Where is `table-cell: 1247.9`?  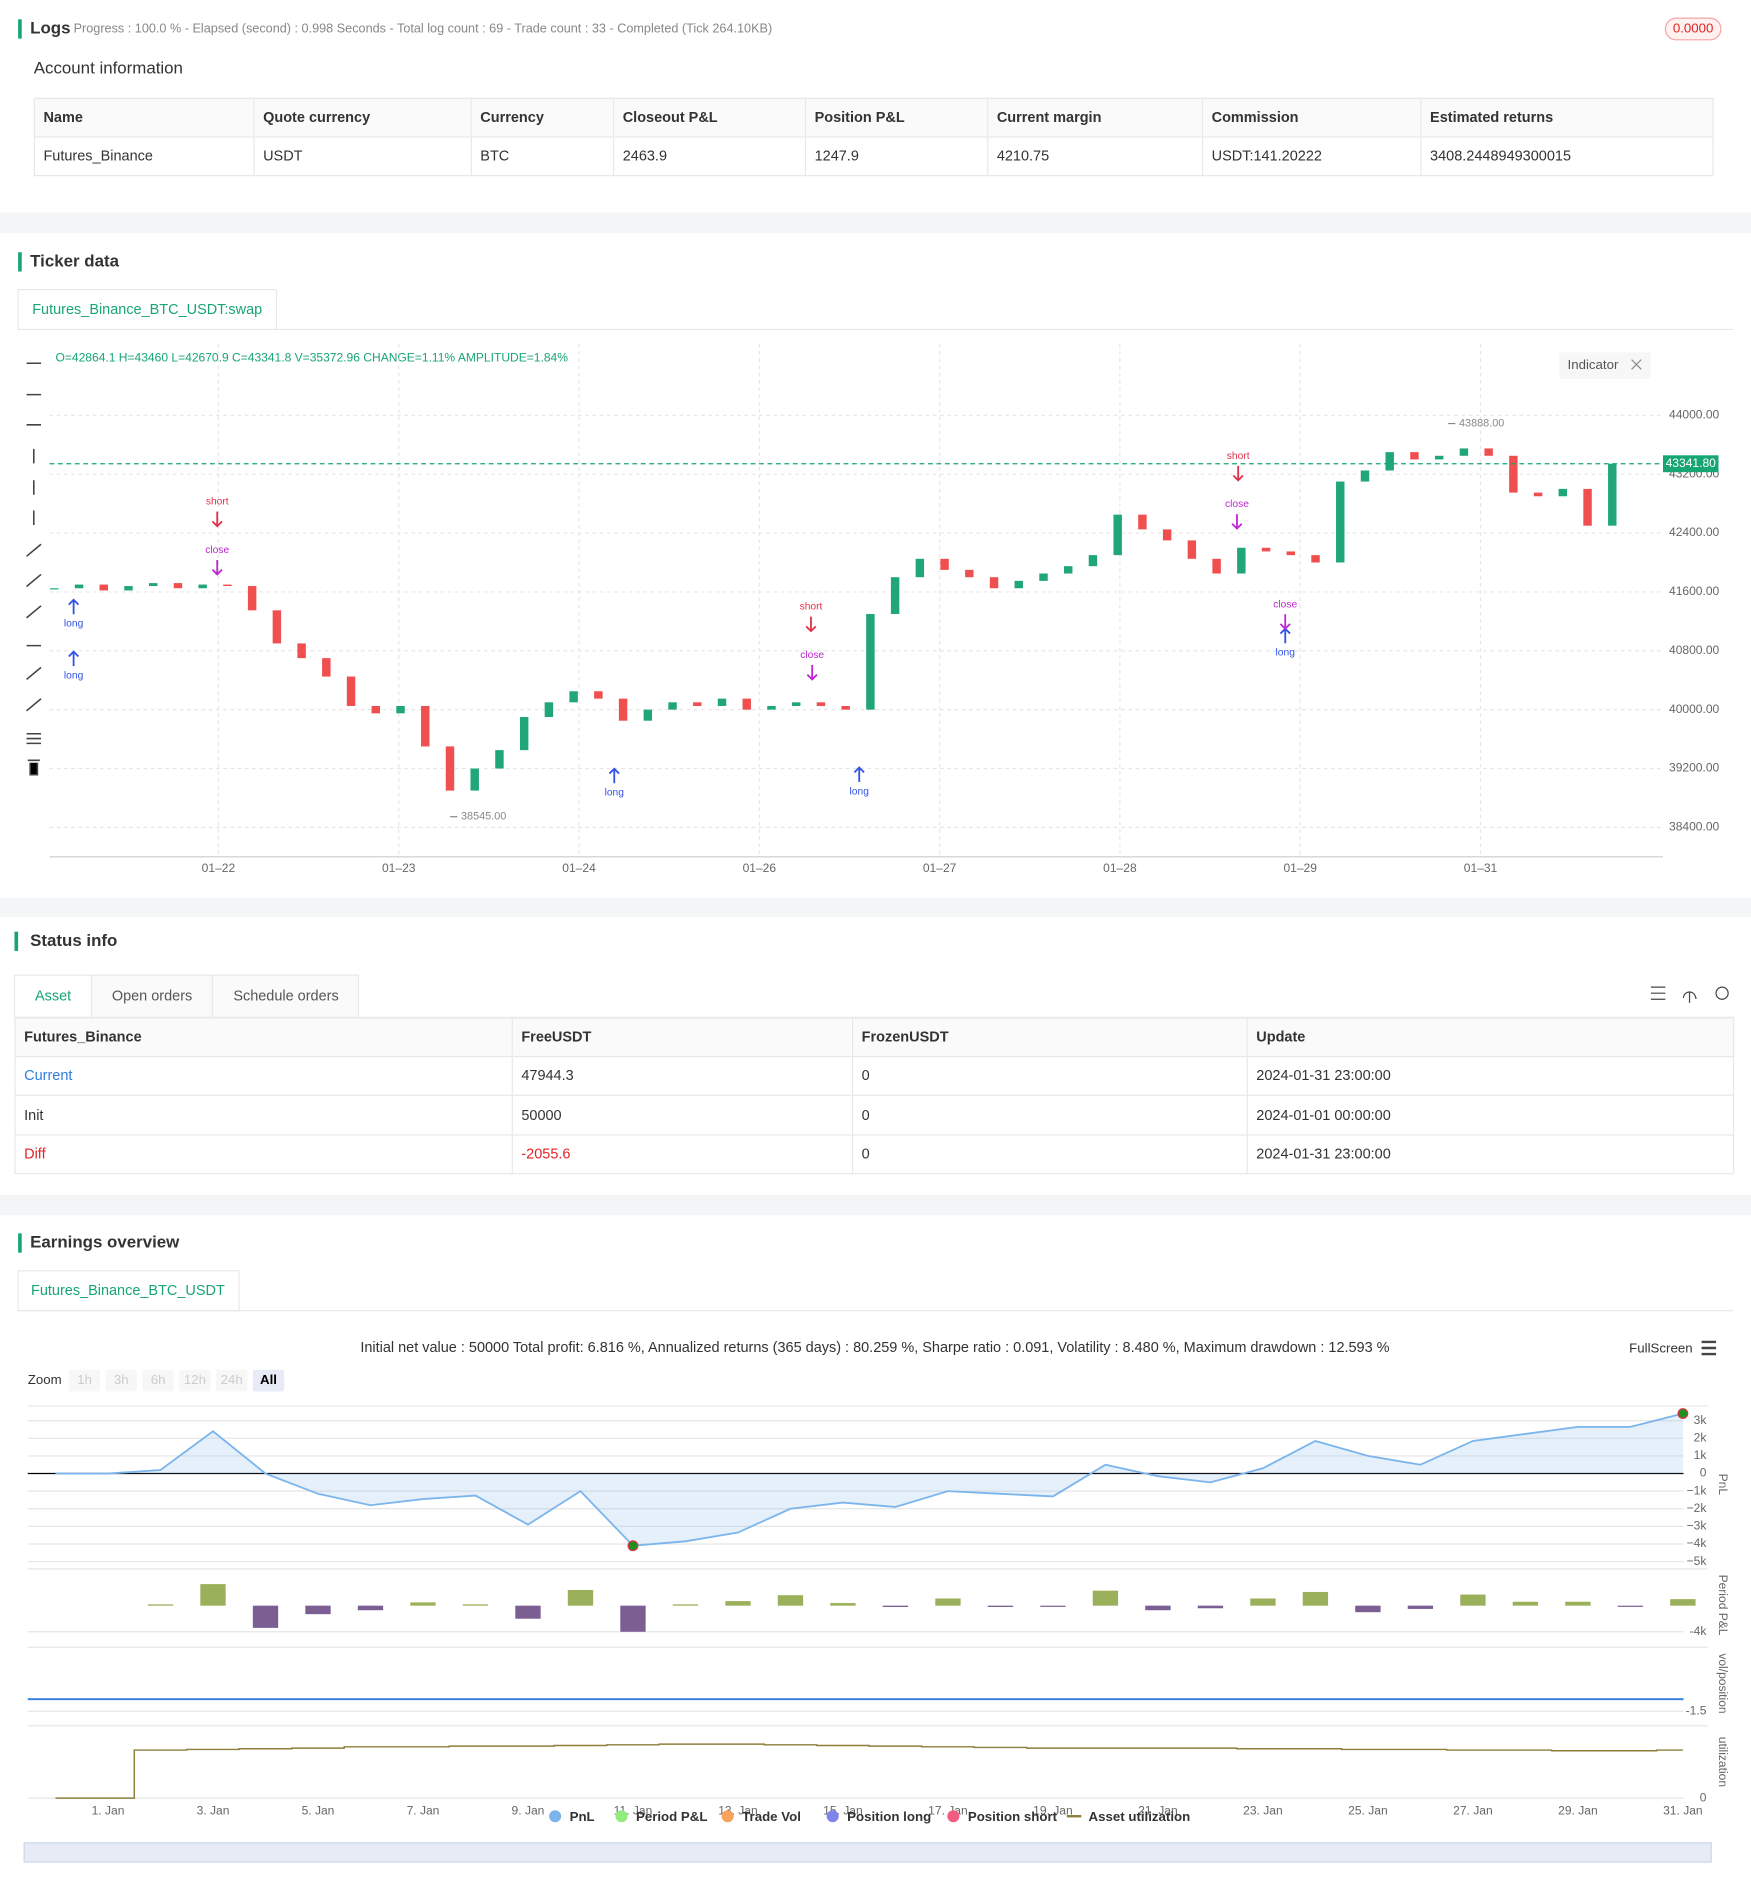 table-cell: 1247.9 is located at coordinates (897, 156).